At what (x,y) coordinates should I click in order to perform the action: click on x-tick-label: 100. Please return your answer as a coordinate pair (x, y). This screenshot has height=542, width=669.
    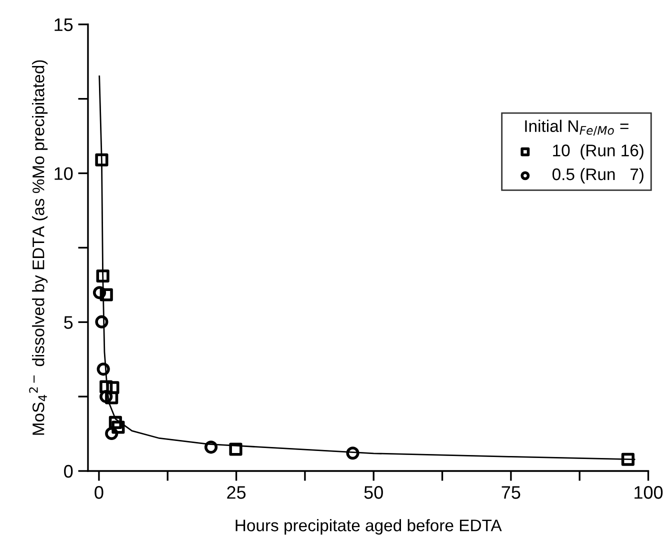
    Looking at the image, I should click on (648, 492).